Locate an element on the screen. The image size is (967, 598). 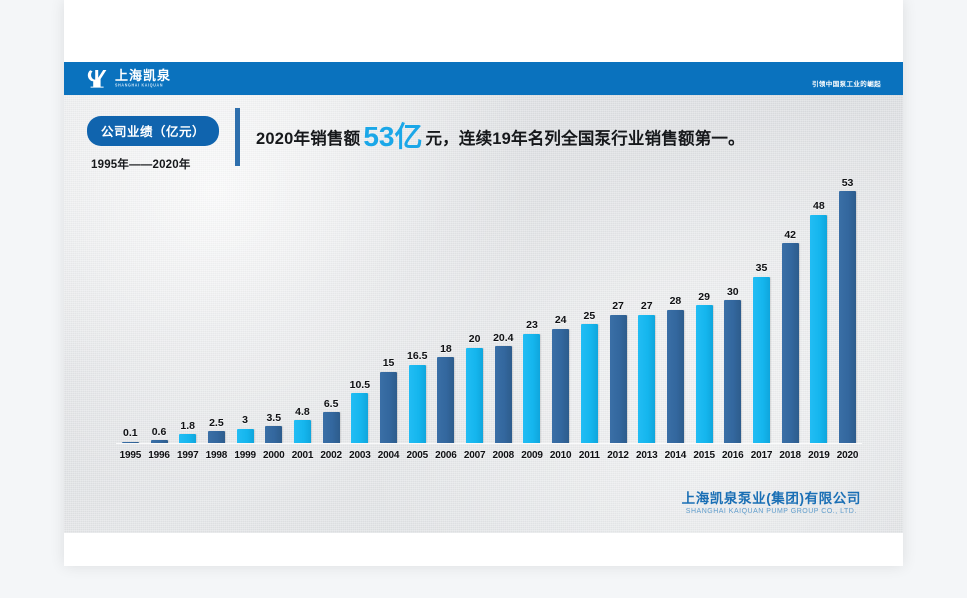
chart-bar-value-label: 2.5 is located at coordinates (216, 422).